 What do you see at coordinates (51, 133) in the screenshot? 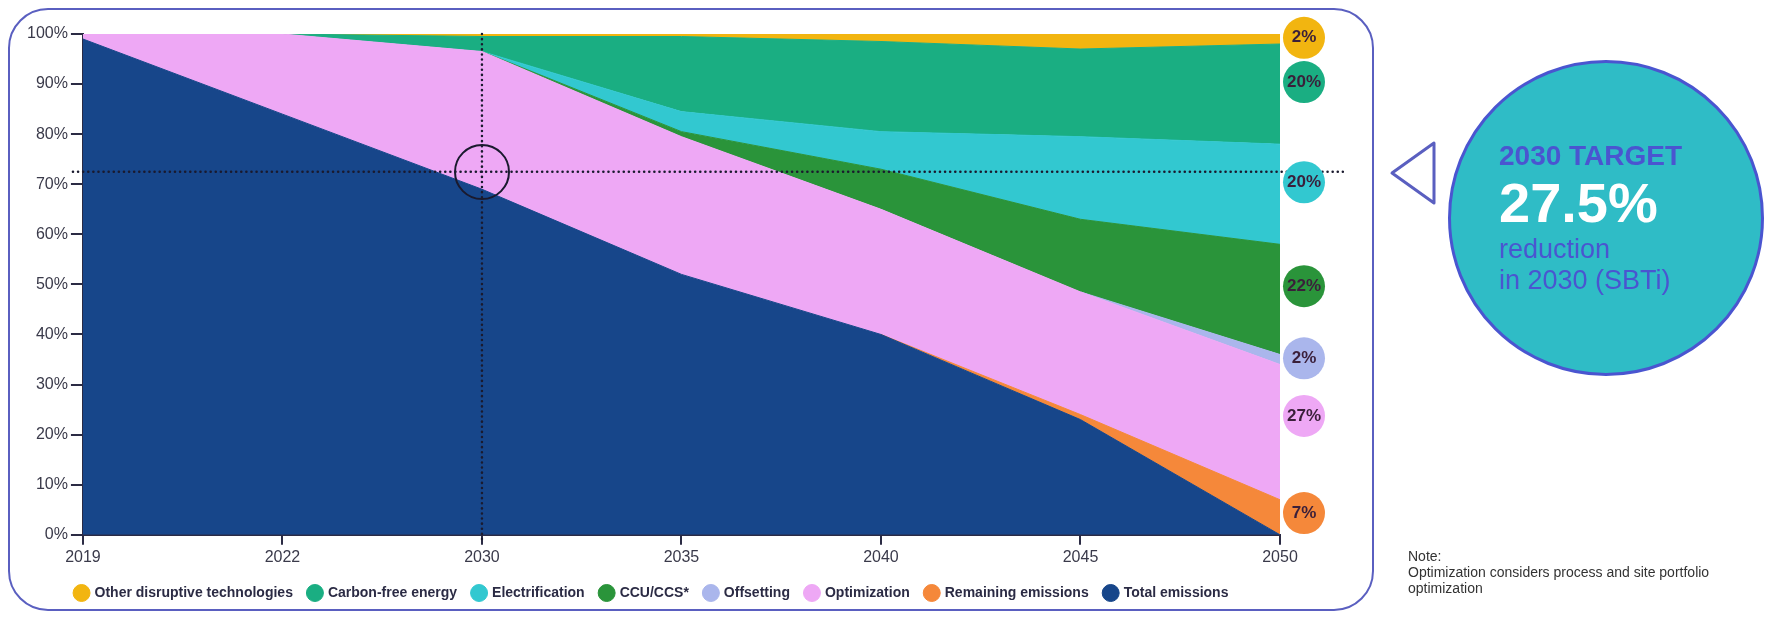
I see `y-tick-label: 80%` at bounding box center [51, 133].